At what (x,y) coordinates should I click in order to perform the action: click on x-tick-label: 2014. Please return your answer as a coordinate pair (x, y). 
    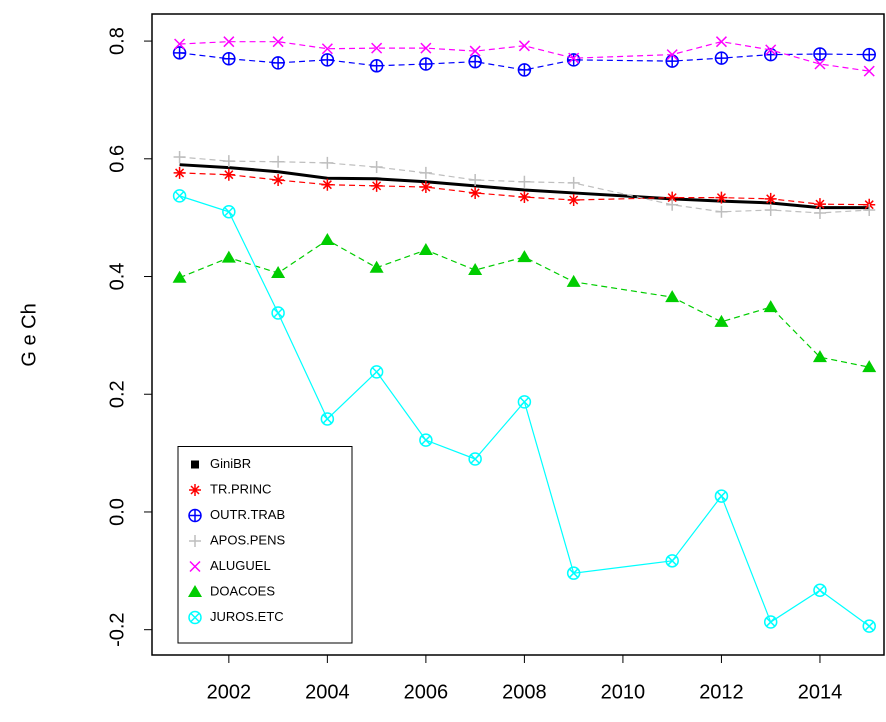
    Looking at the image, I should click on (820, 692).